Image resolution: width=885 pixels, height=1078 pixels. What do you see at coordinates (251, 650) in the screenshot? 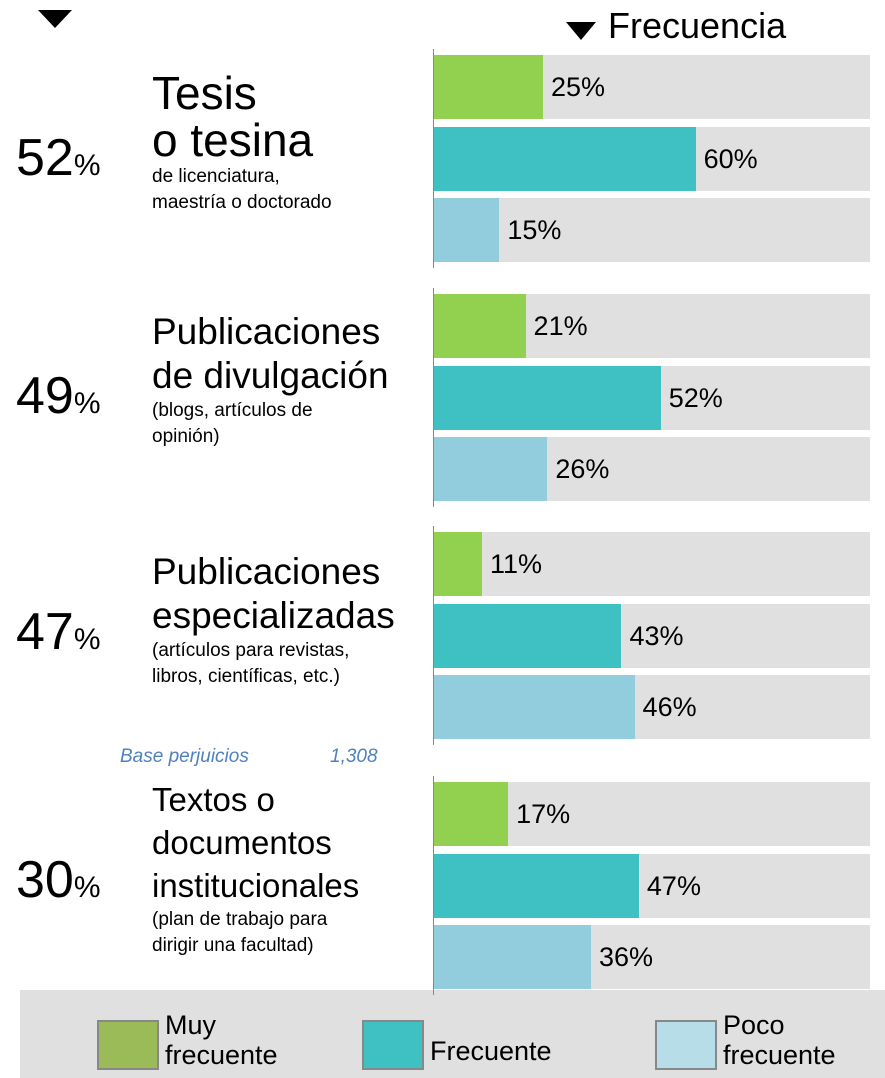
I see `category-subtitle: (artículos para revistas,` at bounding box center [251, 650].